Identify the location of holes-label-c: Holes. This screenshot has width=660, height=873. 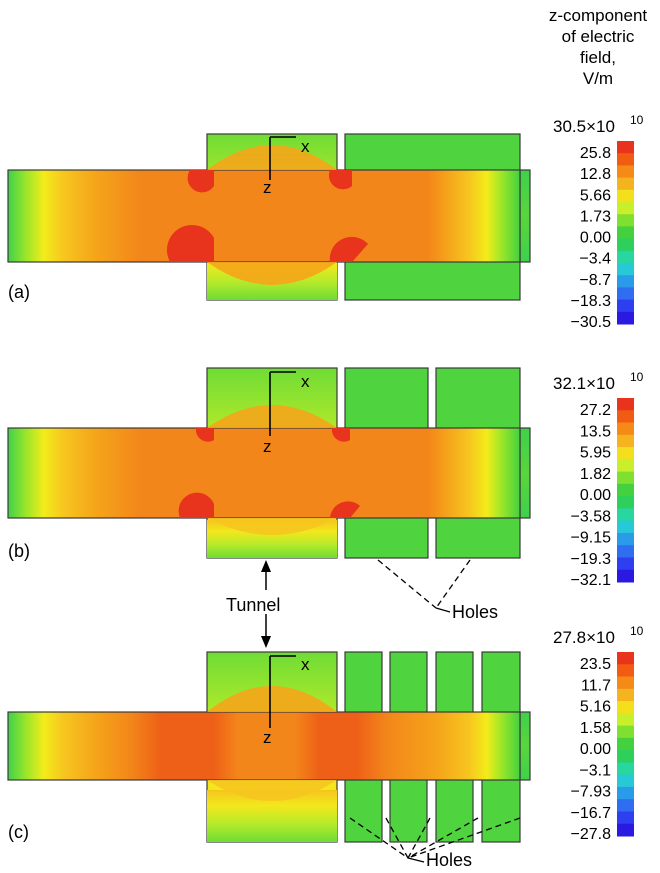
(449, 860).